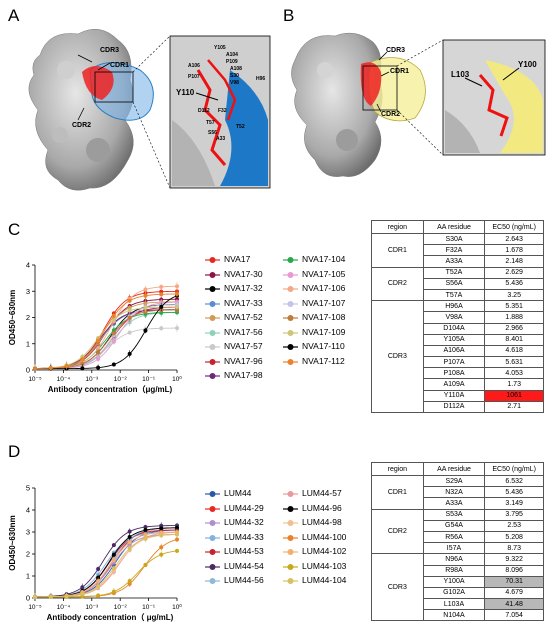 This screenshot has width=550, height=628. I want to click on x-tick-label: 10⁻³, so click(92, 379).